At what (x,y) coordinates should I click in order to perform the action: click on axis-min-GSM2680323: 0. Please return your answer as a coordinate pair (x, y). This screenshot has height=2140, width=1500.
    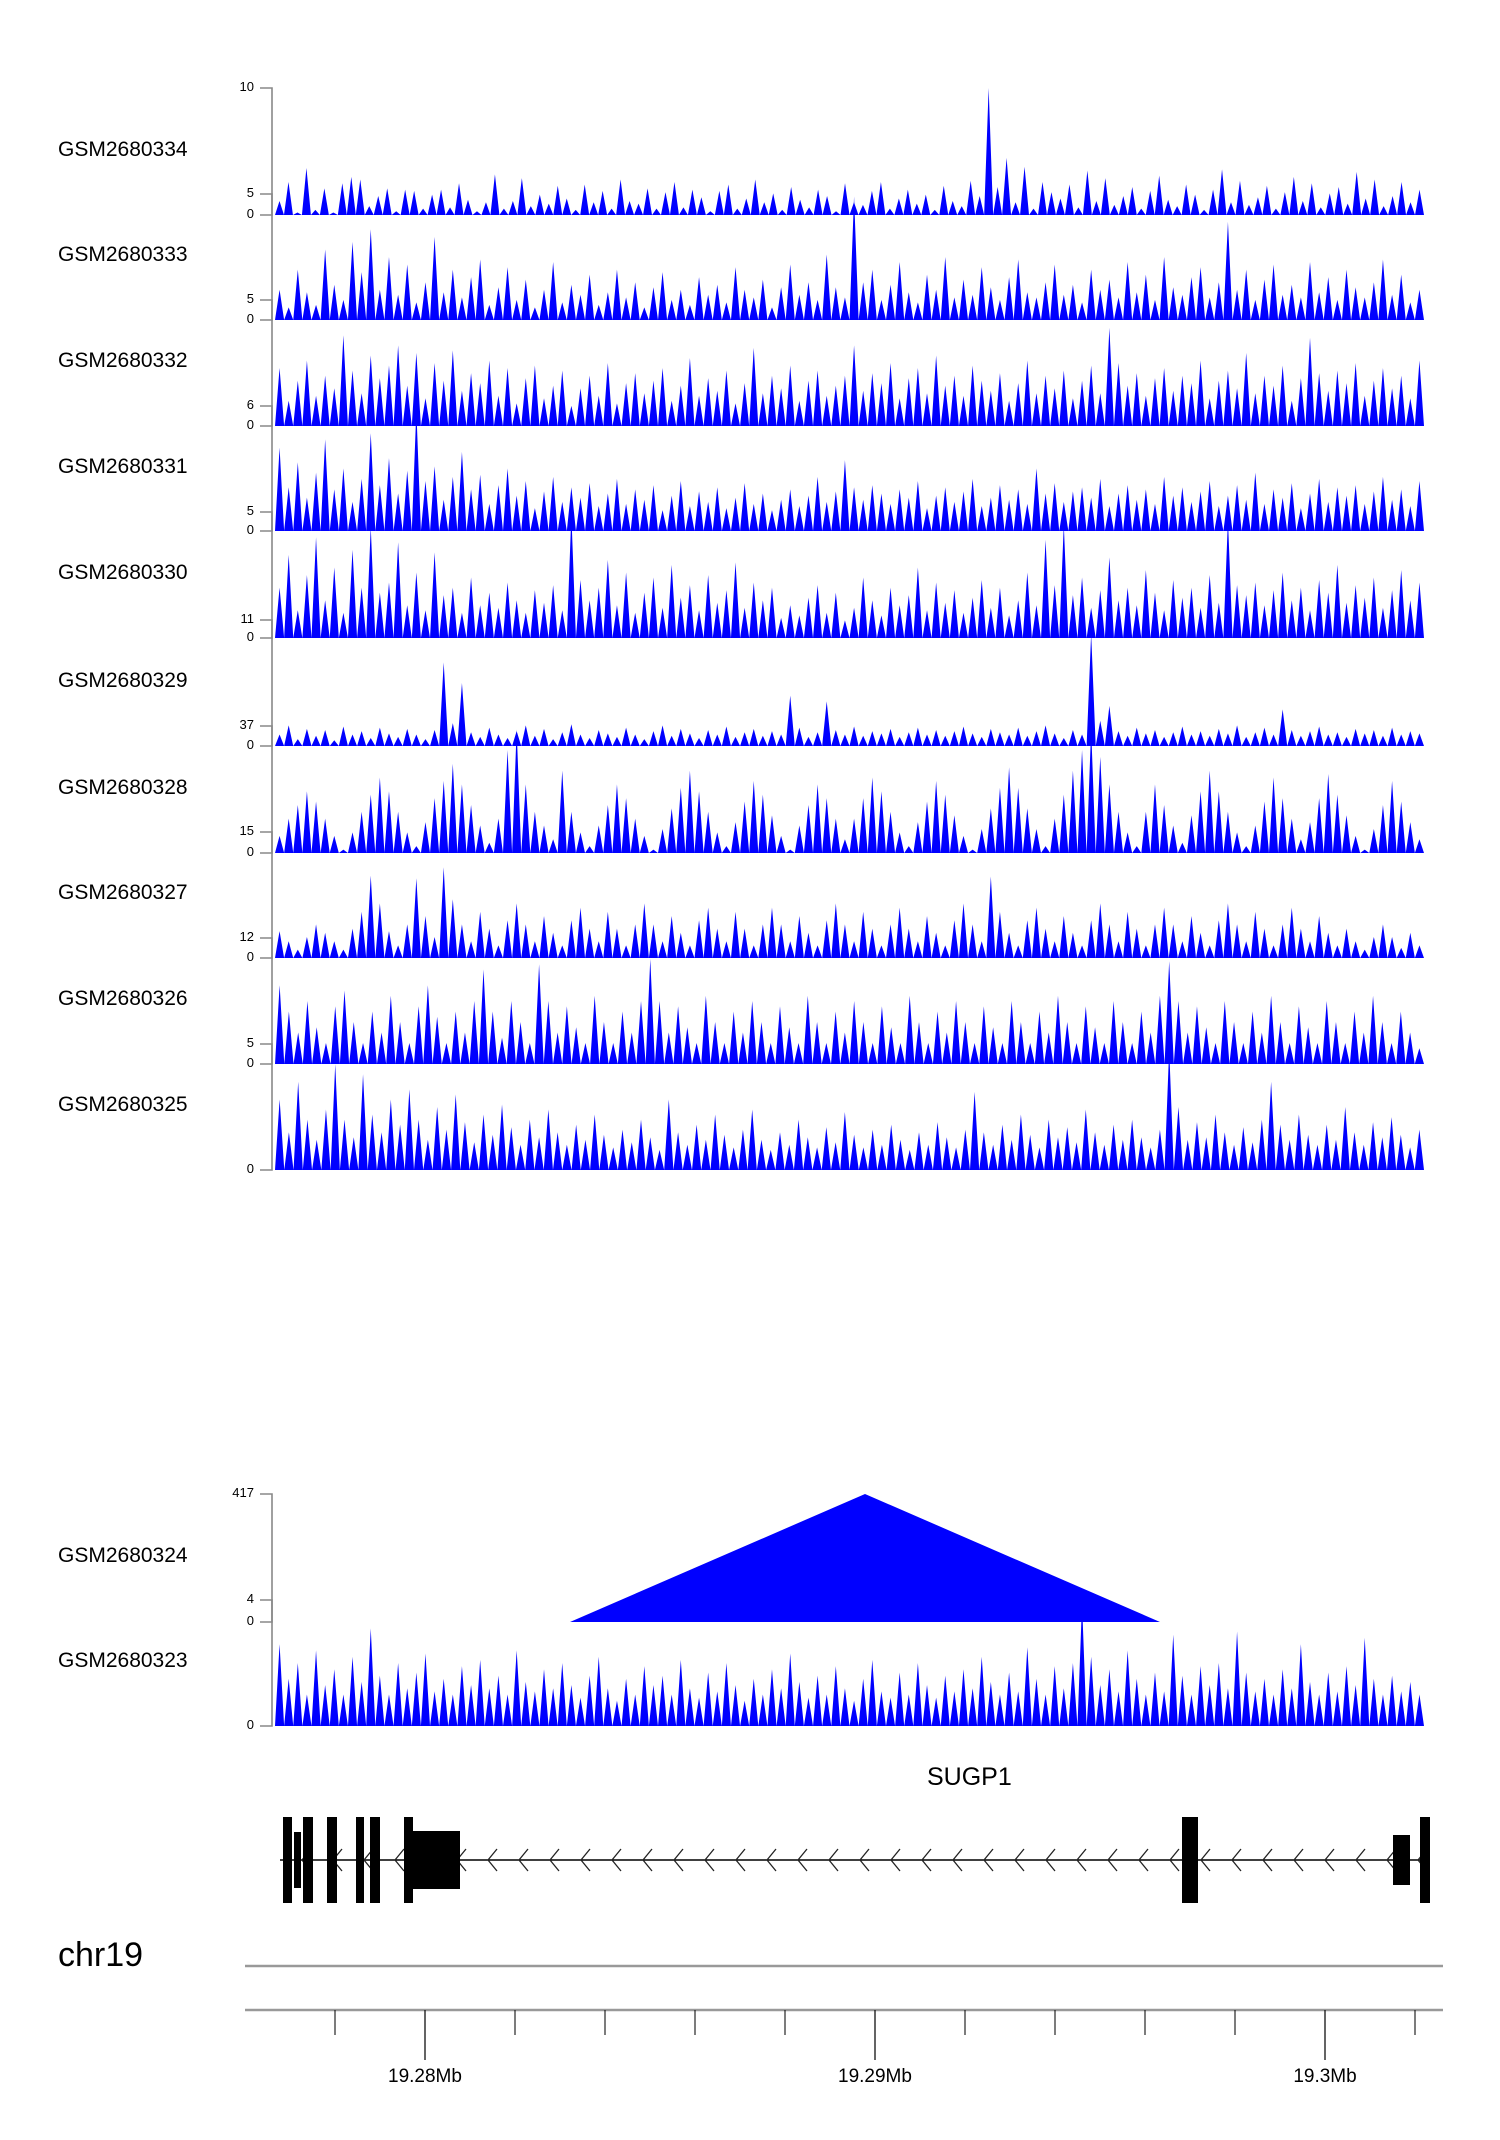
    Looking at the image, I should click on (250, 1724).